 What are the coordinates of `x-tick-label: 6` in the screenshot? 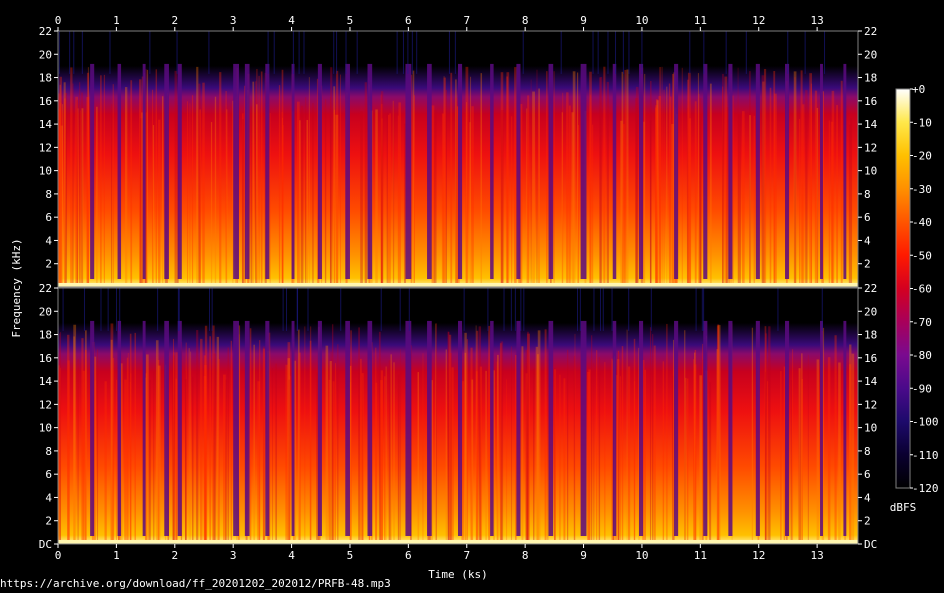 It's located at (408, 555).